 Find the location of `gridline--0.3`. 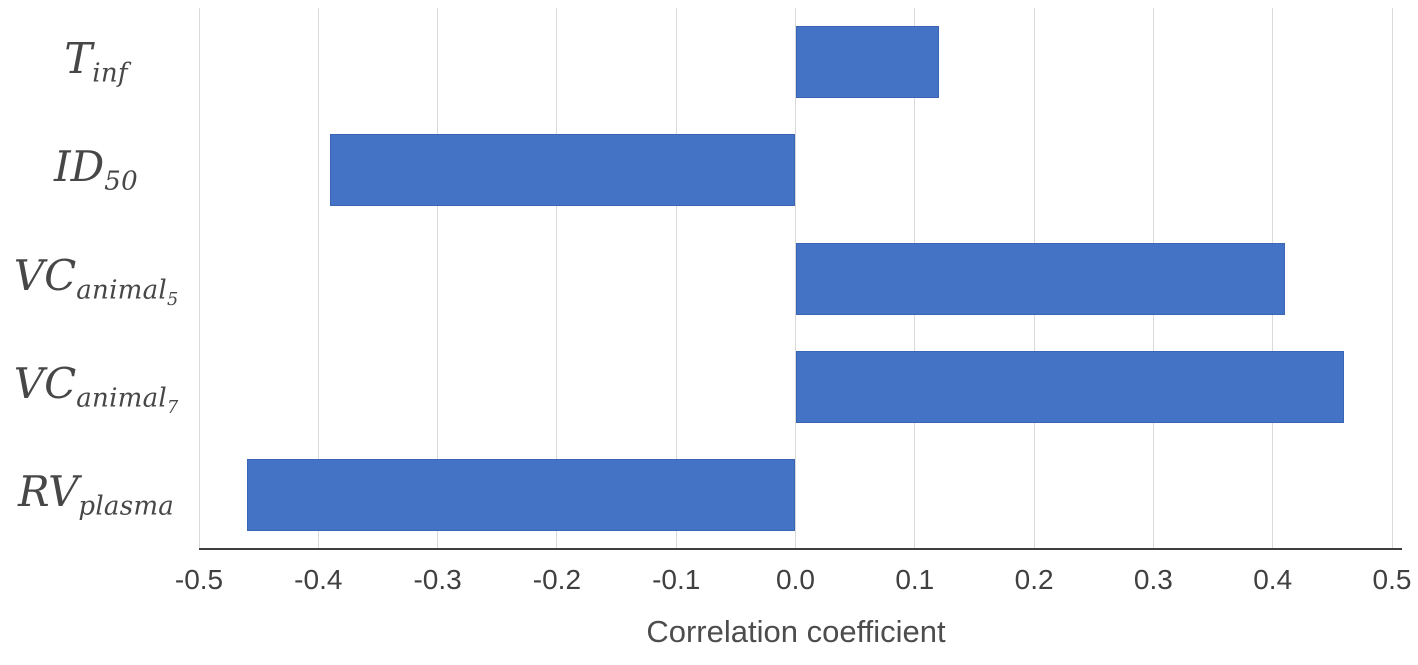

gridline--0.3 is located at coordinates (438, 278).